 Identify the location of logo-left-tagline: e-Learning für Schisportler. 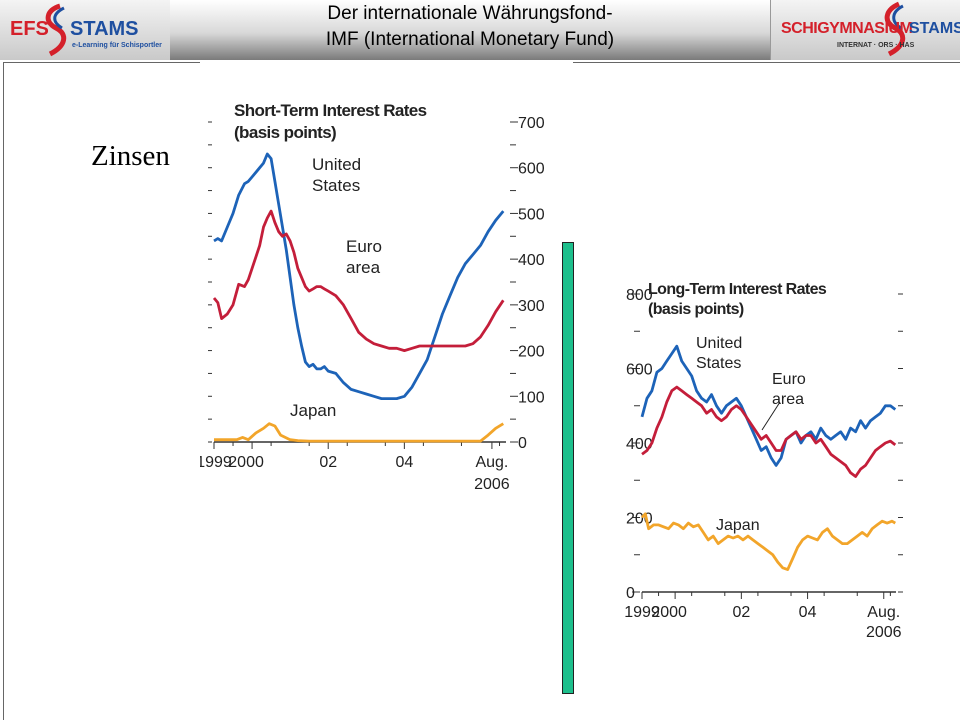
(117, 45).